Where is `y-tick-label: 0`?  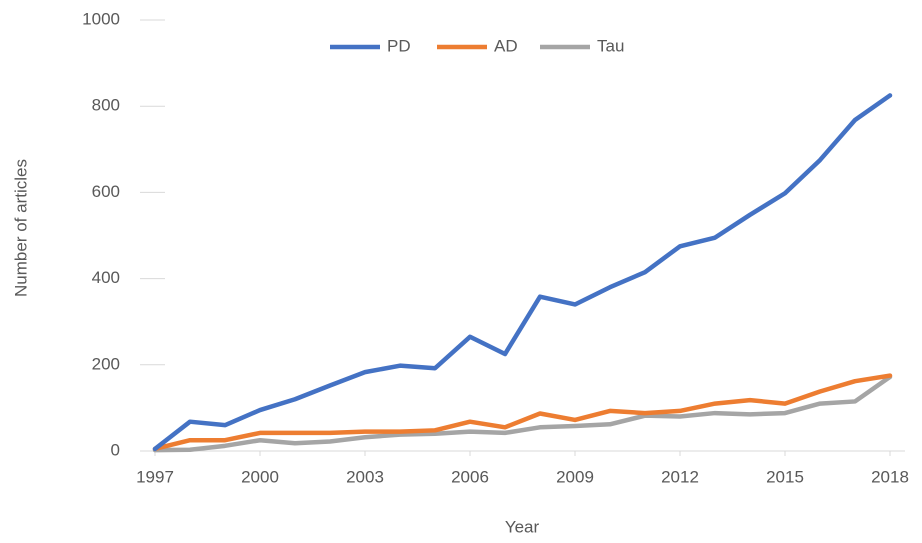 y-tick-label: 0 is located at coordinates (115, 449).